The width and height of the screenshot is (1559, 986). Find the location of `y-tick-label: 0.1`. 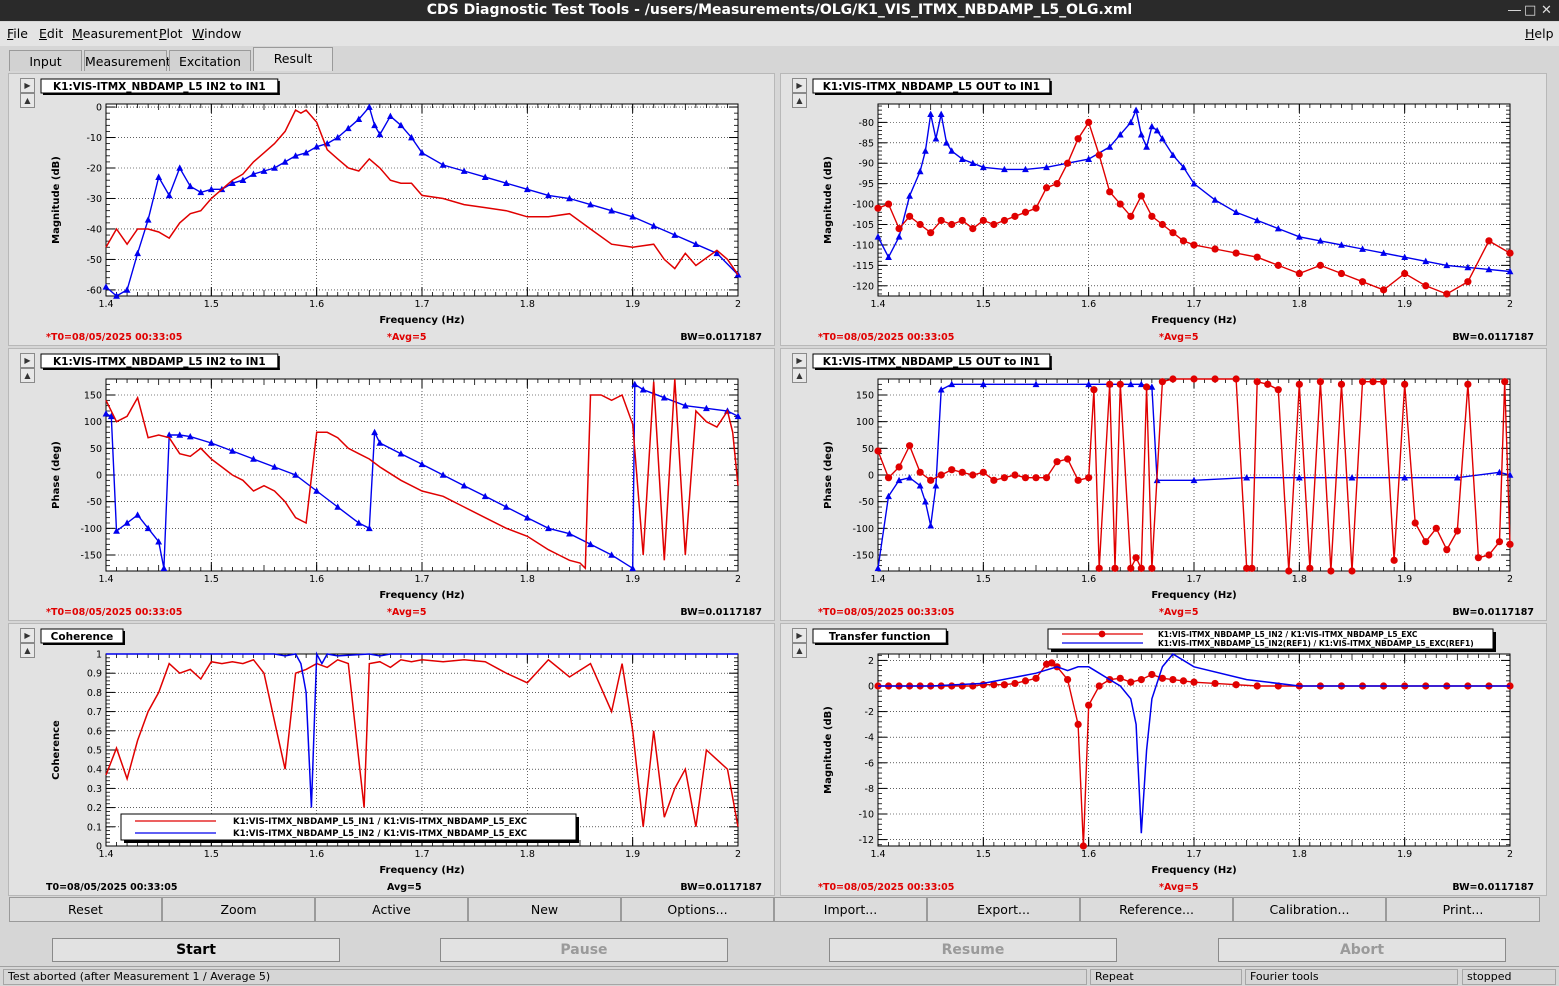

y-tick-label: 0.1 is located at coordinates (94, 827).